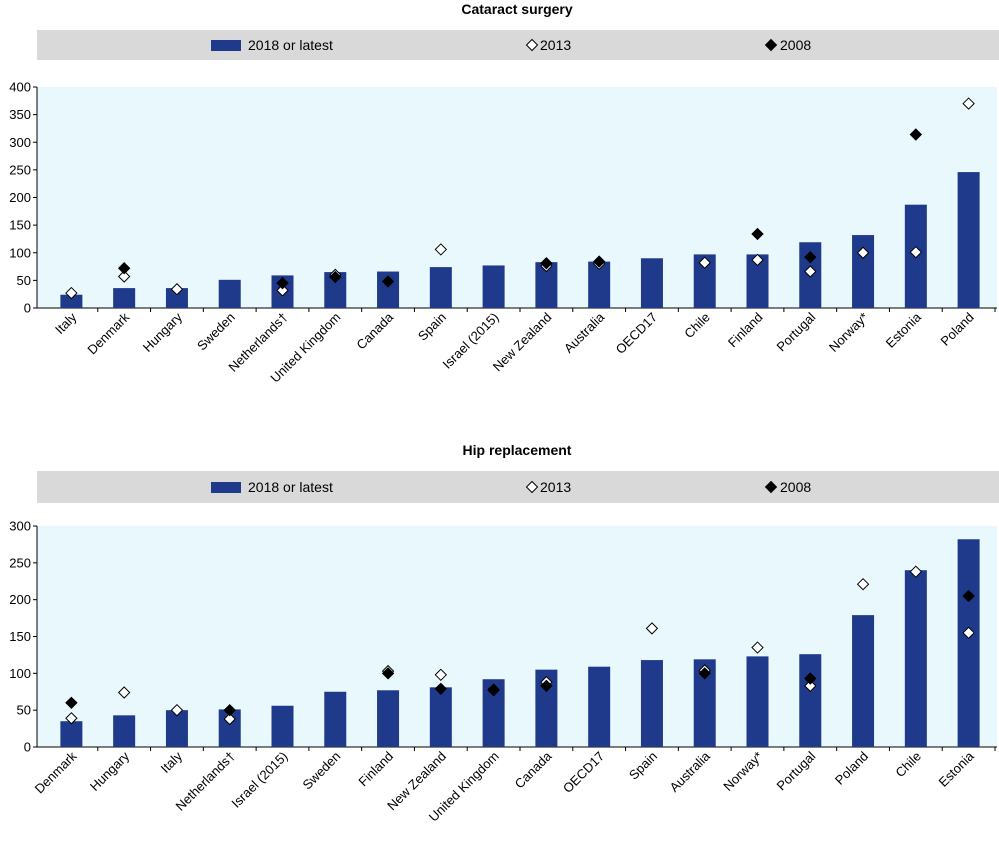 This screenshot has width=999, height=844. Describe the element at coordinates (584, 332) in the screenshot. I see `category-label: Australia` at that location.